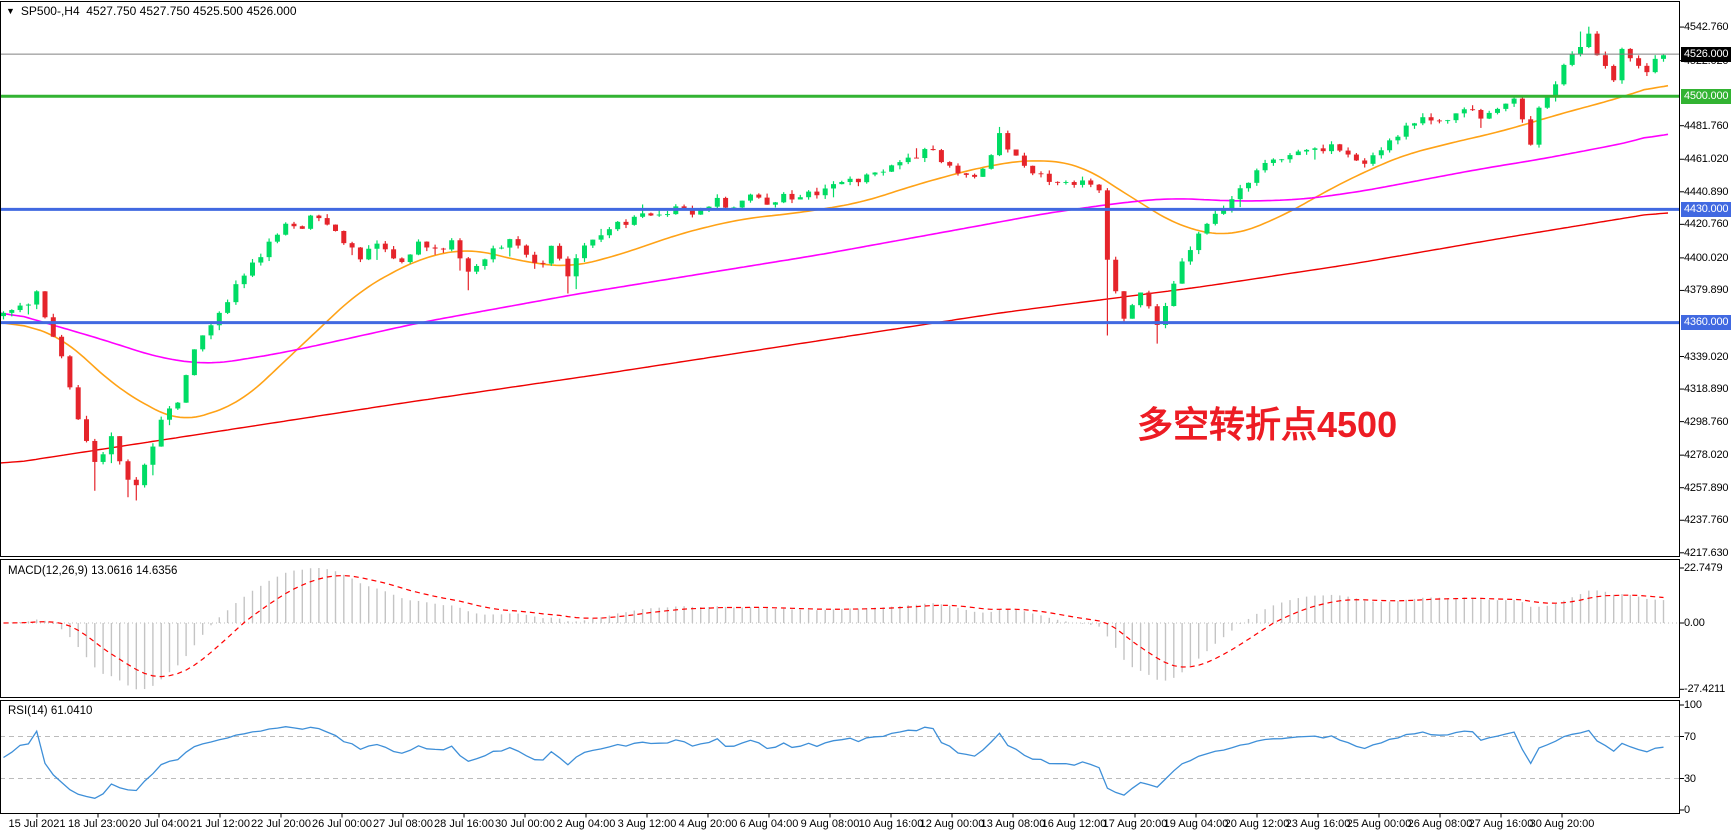  I want to click on level-badge: 4500.000, so click(1706, 96).